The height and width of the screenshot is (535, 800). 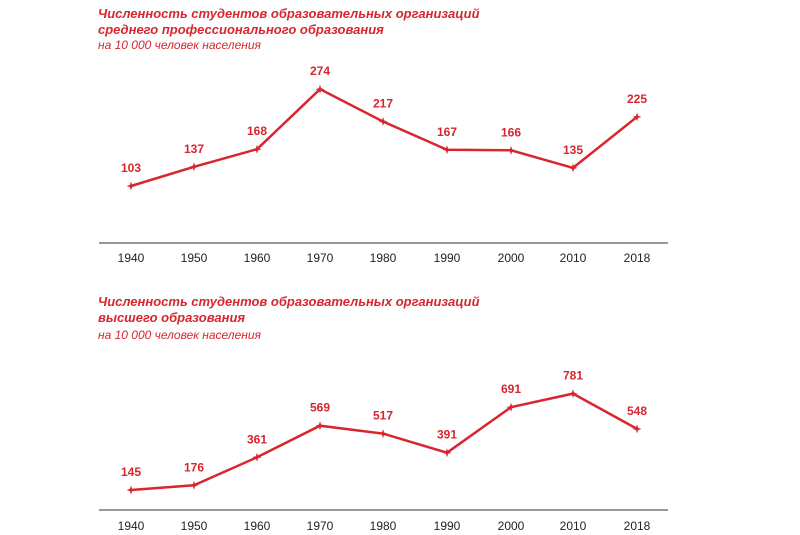 What do you see at coordinates (511, 258) in the screenshot?
I see `chart1-tick-label-2000: 2000` at bounding box center [511, 258].